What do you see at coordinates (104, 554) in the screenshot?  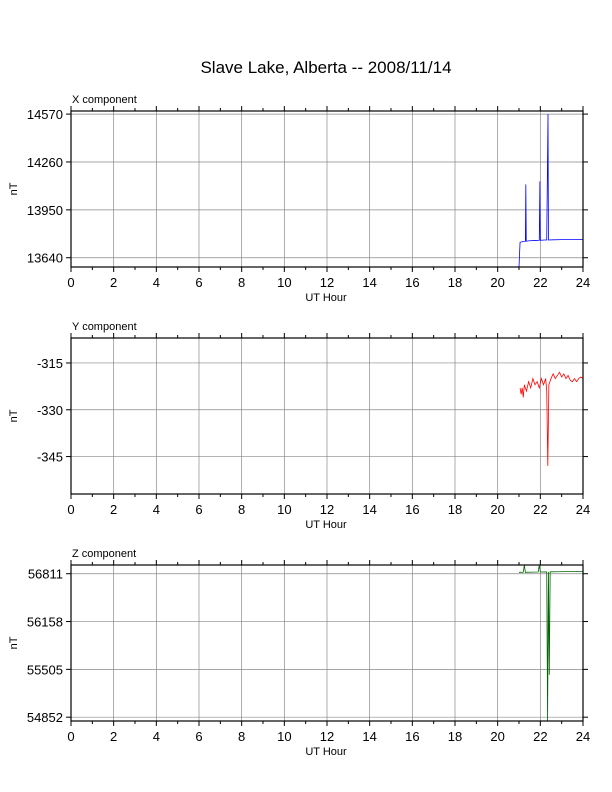 I see `panel-title: Z component` at bounding box center [104, 554].